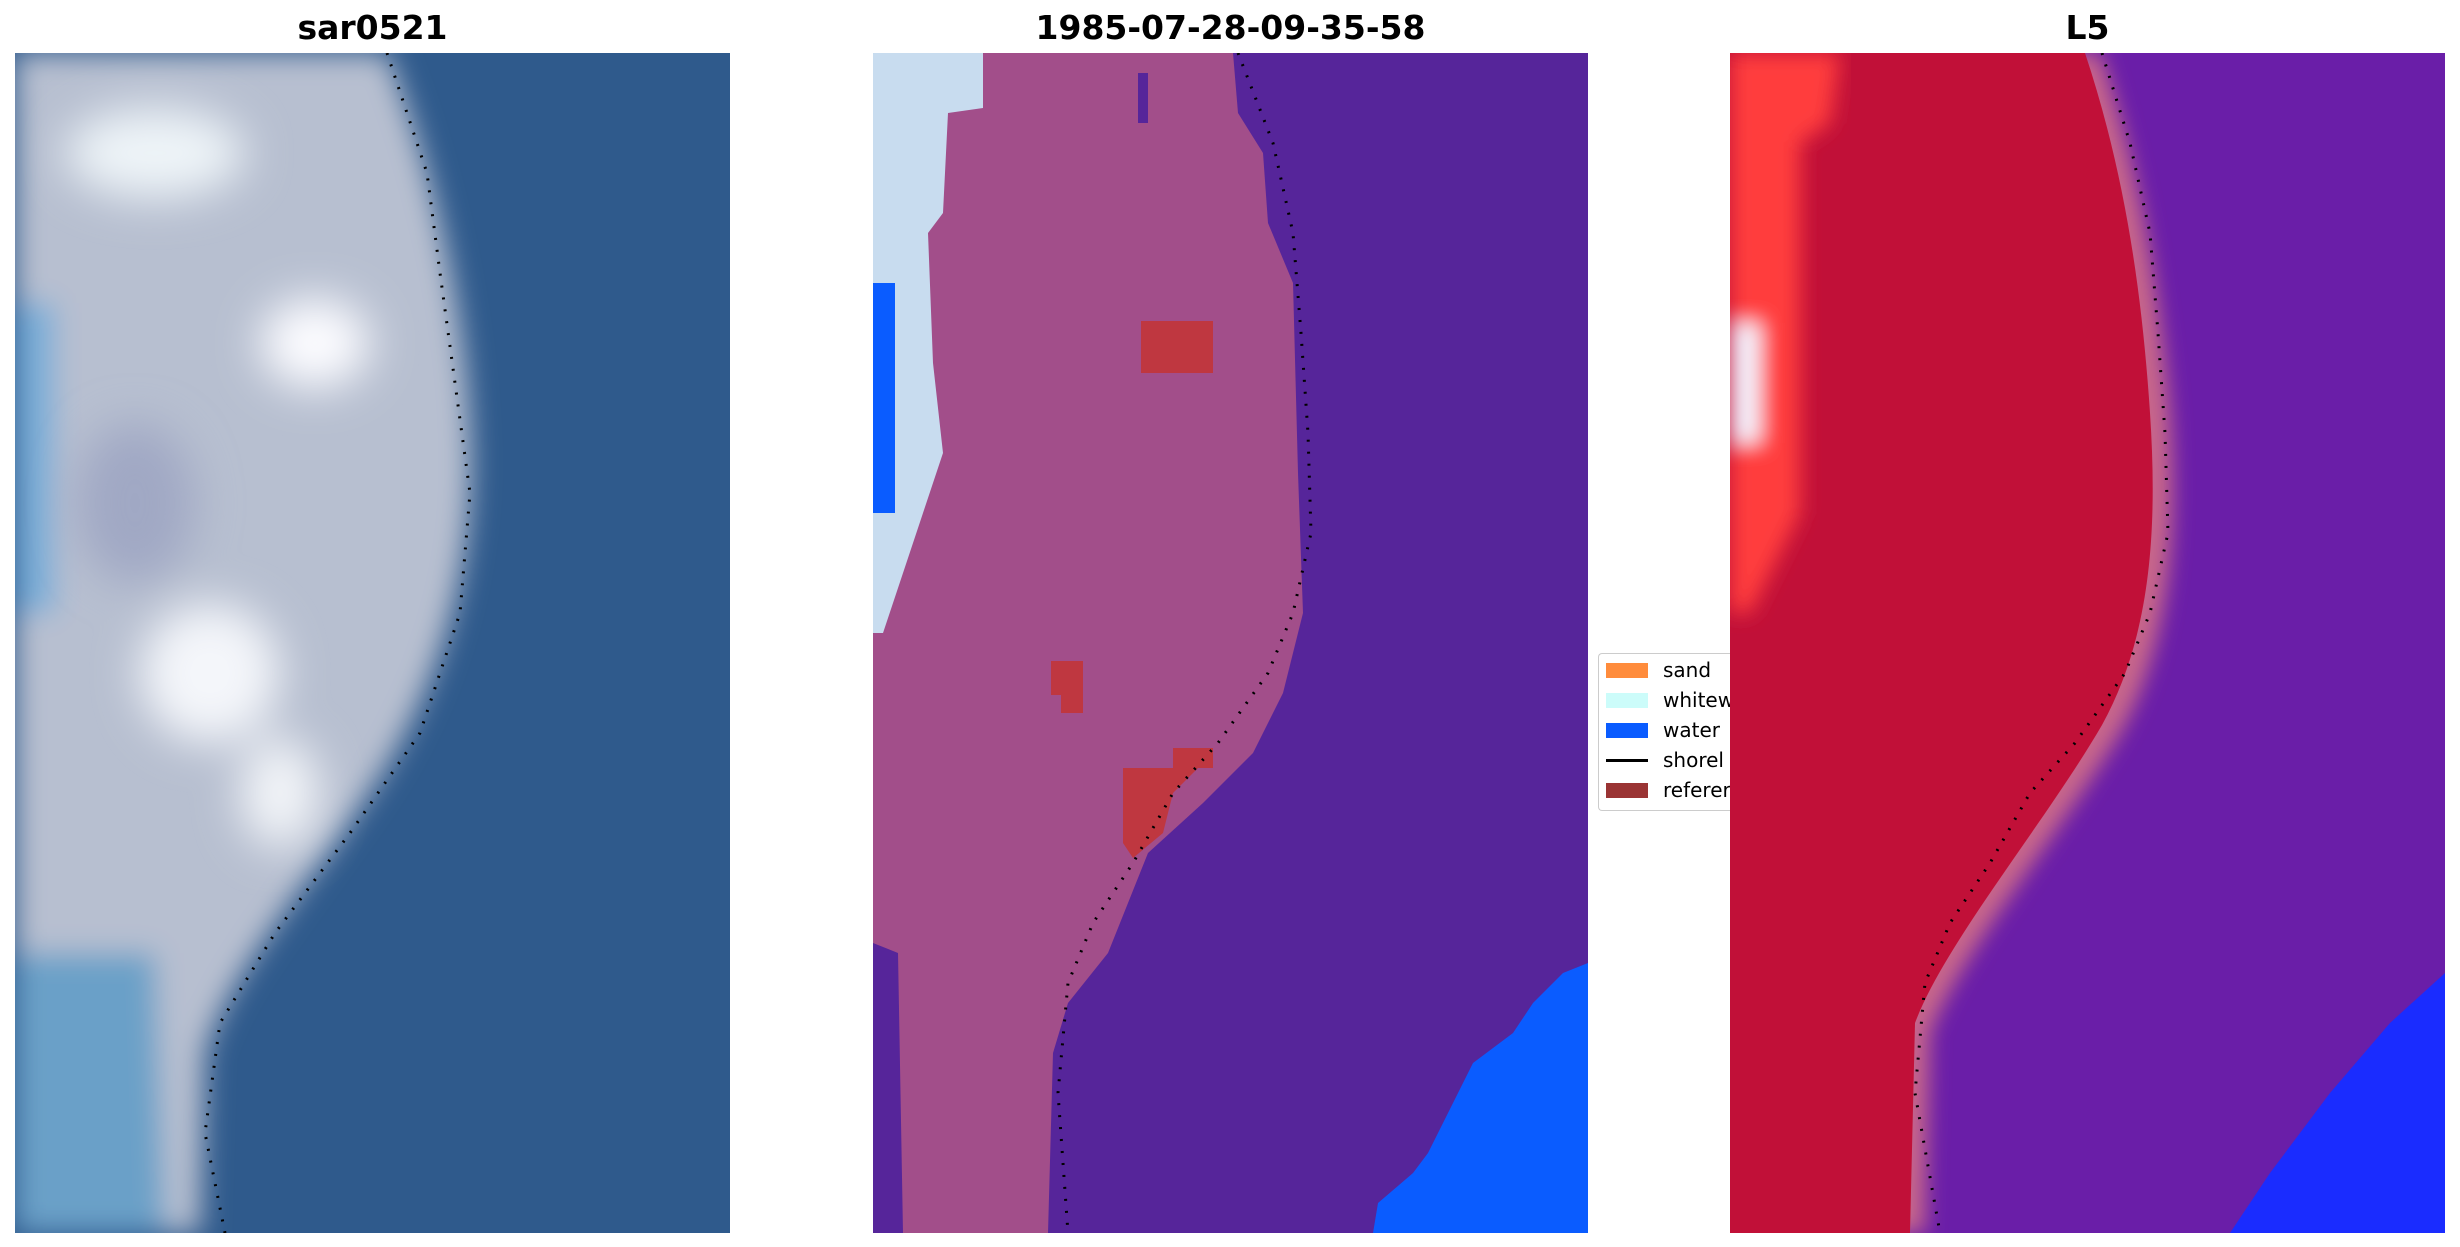 This screenshot has height=1247, width=2460. What do you see at coordinates (1696, 790) in the screenshot?
I see `legend-label-reference: referer` at bounding box center [1696, 790].